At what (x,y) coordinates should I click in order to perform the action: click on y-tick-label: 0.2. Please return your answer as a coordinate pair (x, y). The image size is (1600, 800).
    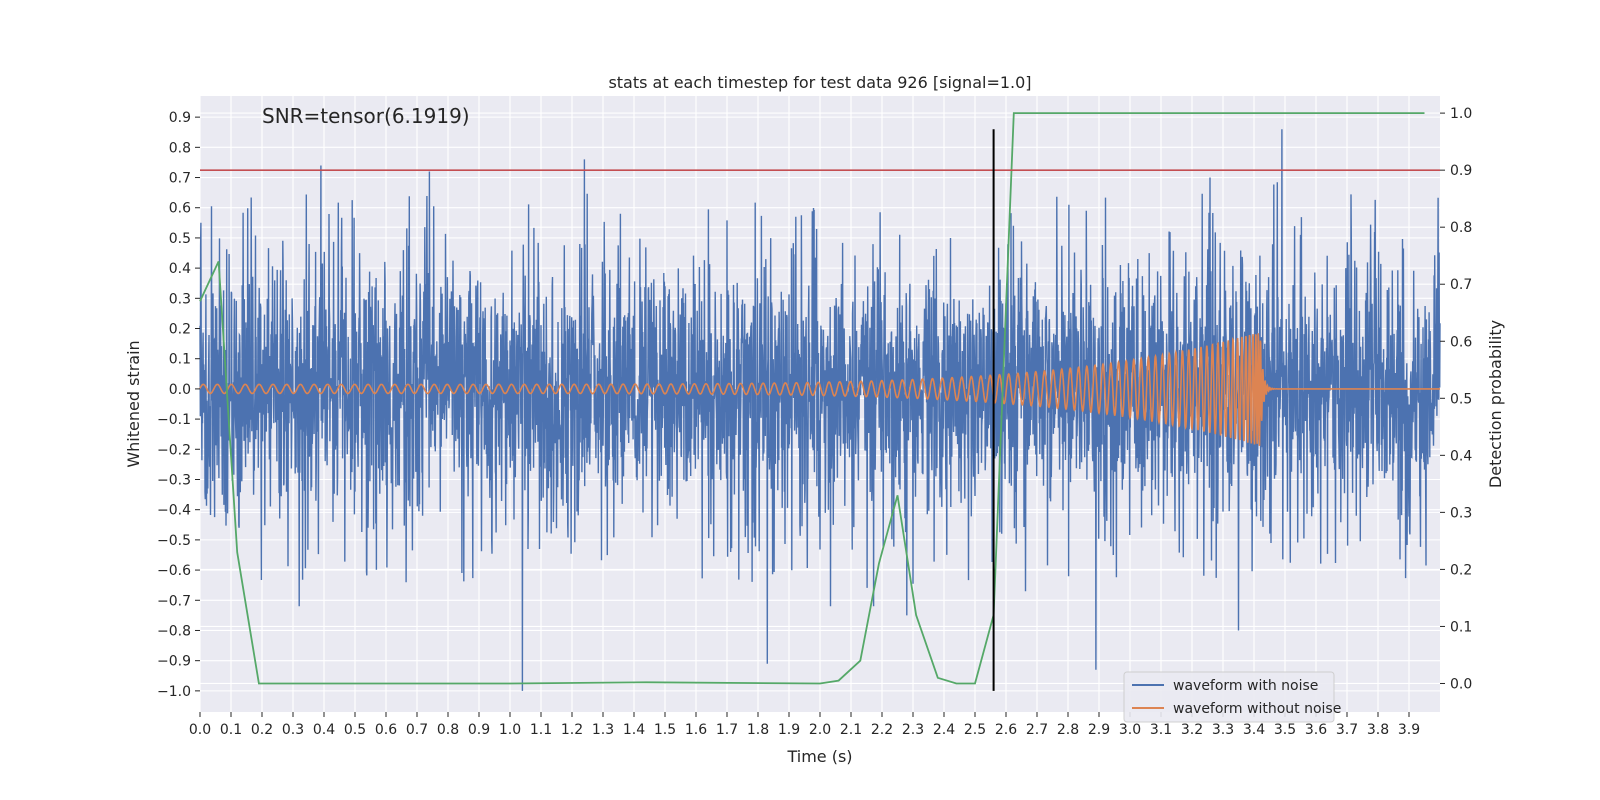
    Looking at the image, I should click on (180, 330).